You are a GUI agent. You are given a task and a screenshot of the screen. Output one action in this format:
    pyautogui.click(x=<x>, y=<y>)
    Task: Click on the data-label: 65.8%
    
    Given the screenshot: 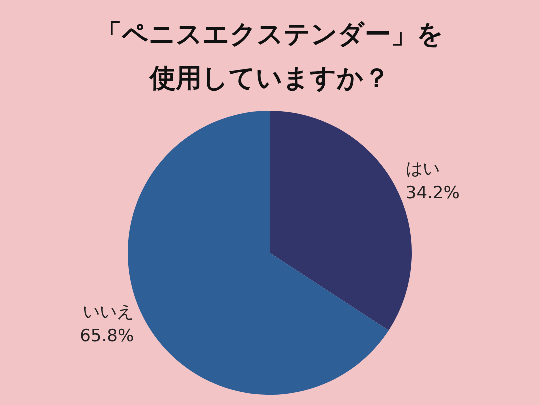 What is the action you would take?
    pyautogui.click(x=107, y=336)
    